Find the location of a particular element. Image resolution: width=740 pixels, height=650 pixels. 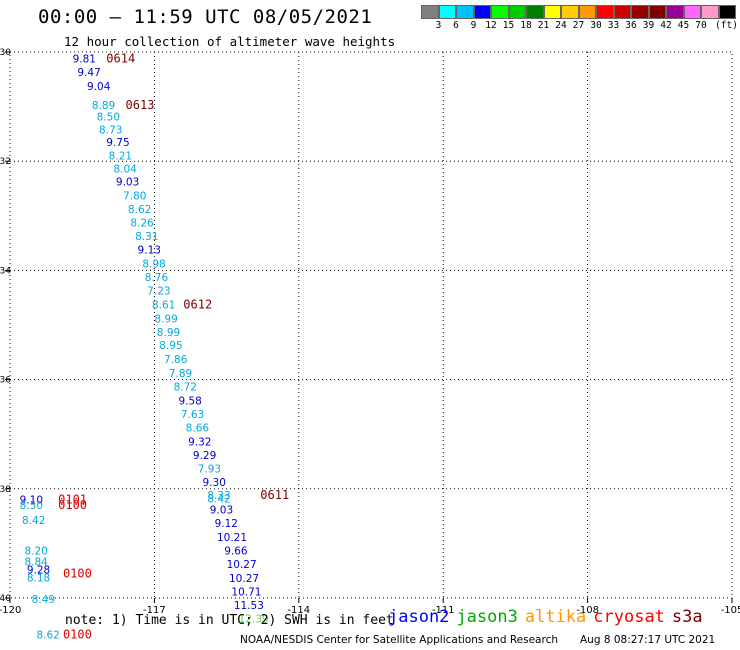

pass-time-label: 0612 is located at coordinates (197, 304).